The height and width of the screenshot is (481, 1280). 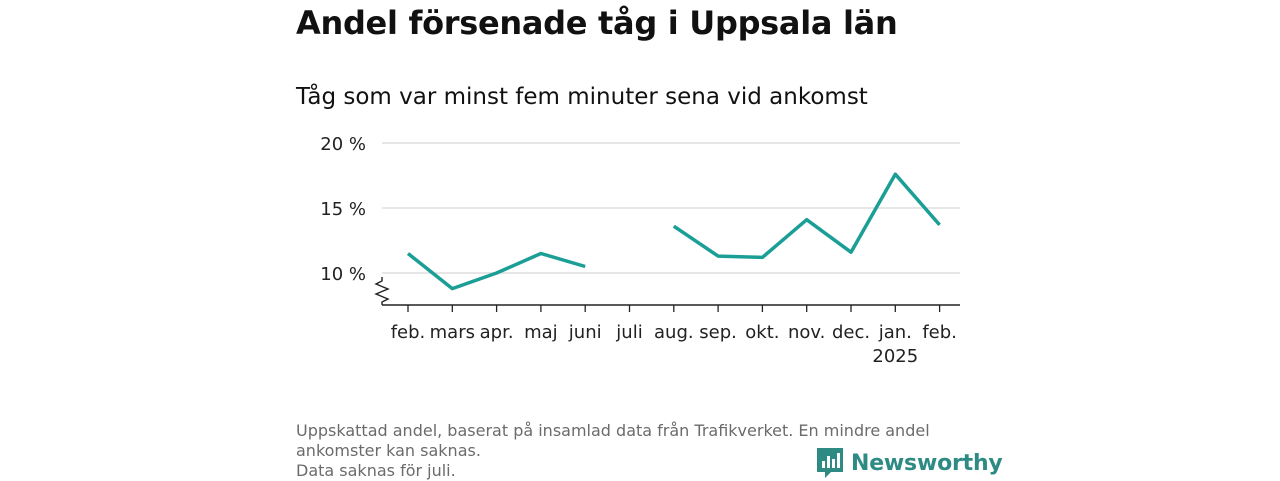 I want to click on logo-text: Newsworthy, so click(x=927, y=463).